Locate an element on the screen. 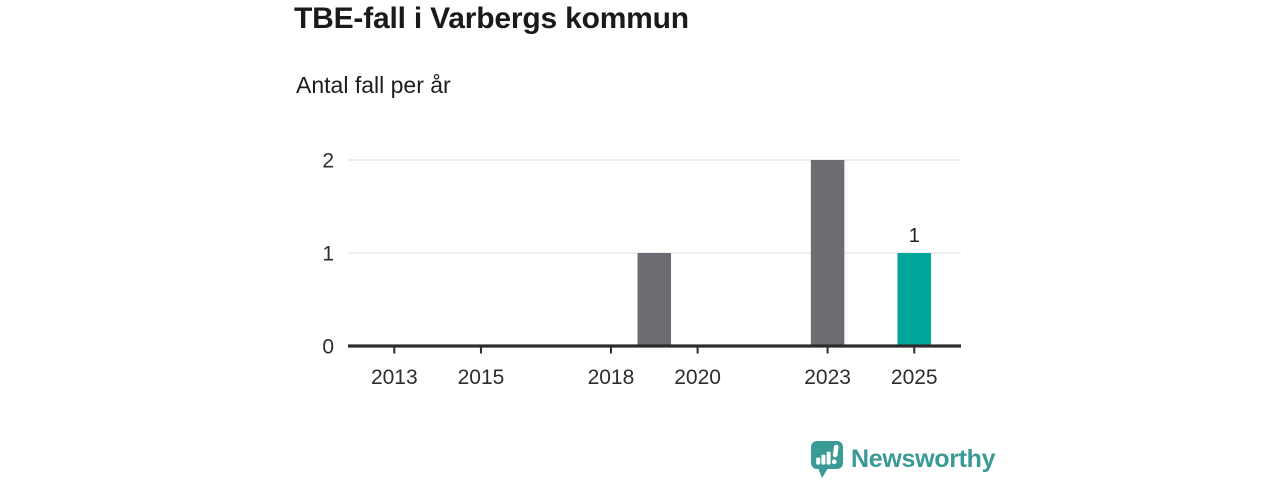  newsworthy-logo-icon is located at coordinates (827, 459).